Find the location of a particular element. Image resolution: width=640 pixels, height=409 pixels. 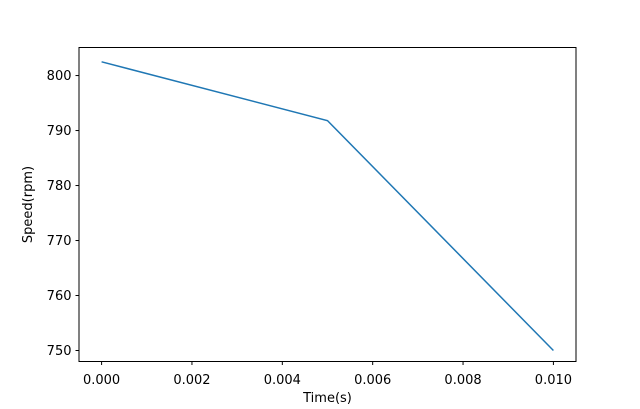

y-tick-label: 800 is located at coordinates (59, 76).